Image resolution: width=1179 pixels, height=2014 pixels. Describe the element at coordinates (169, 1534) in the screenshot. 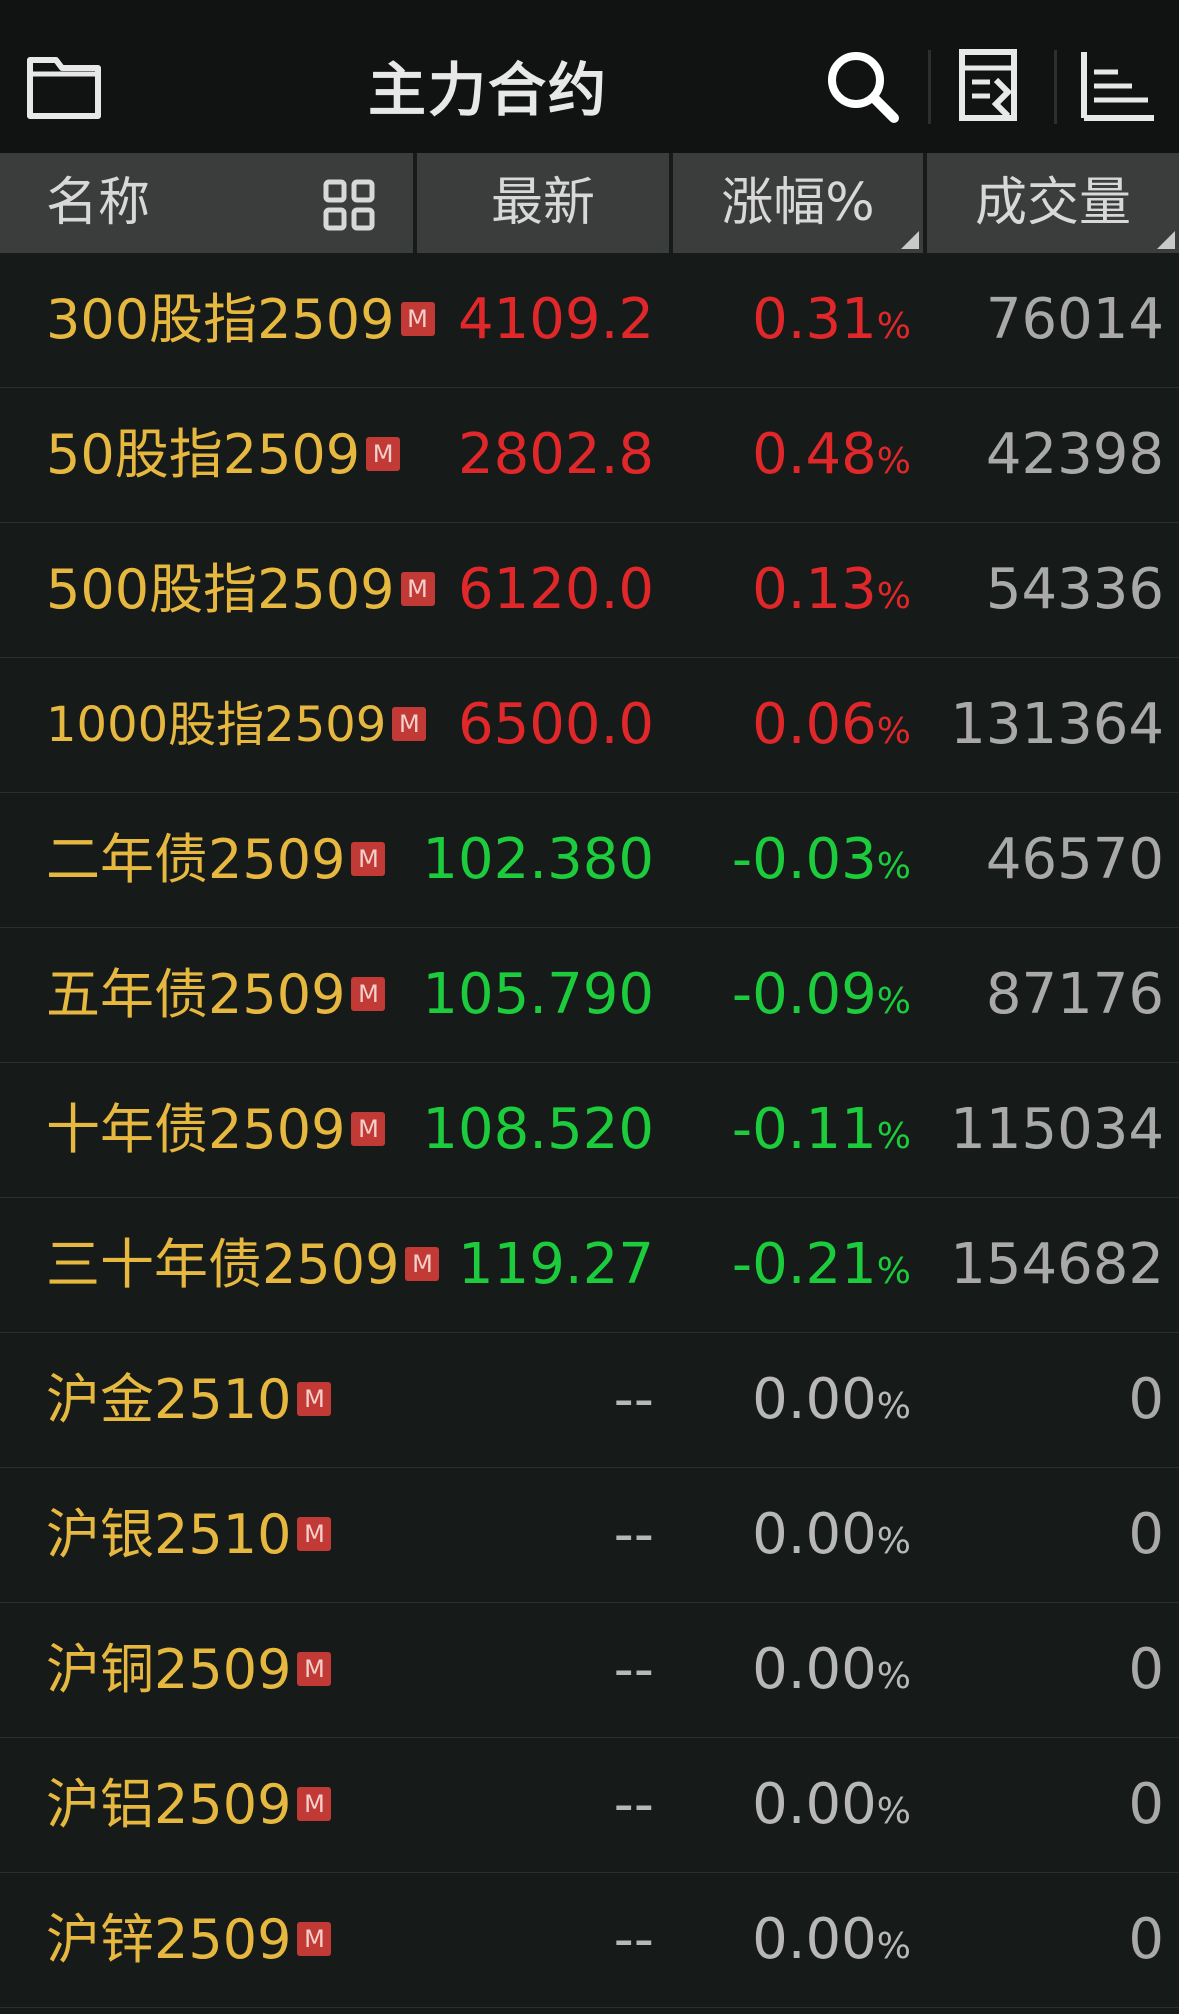

I see `contract-name-text: 沪银2510` at that location.